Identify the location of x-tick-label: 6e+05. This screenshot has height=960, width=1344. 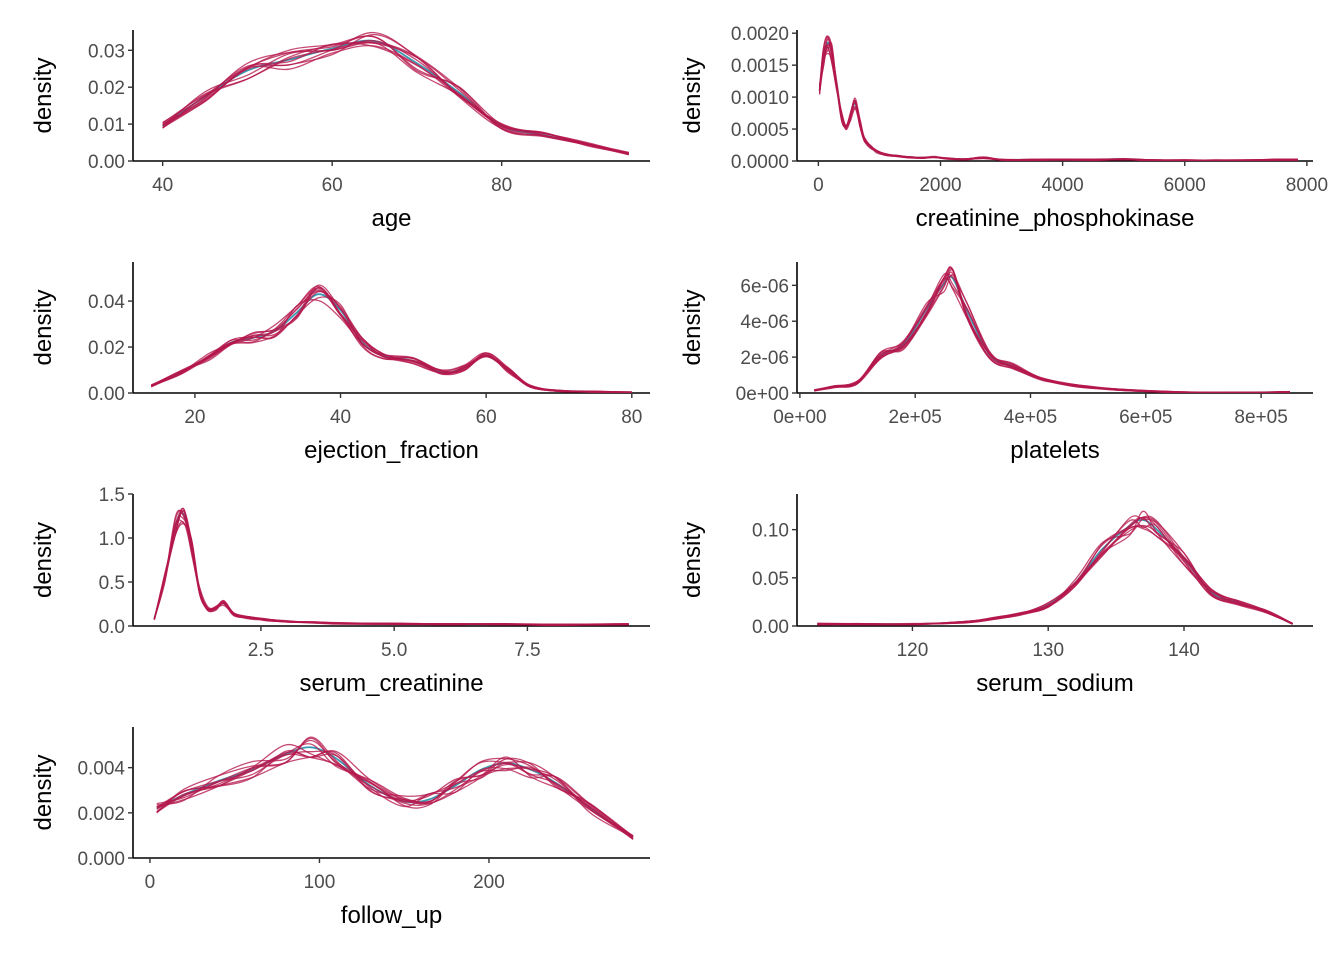
(1145, 417).